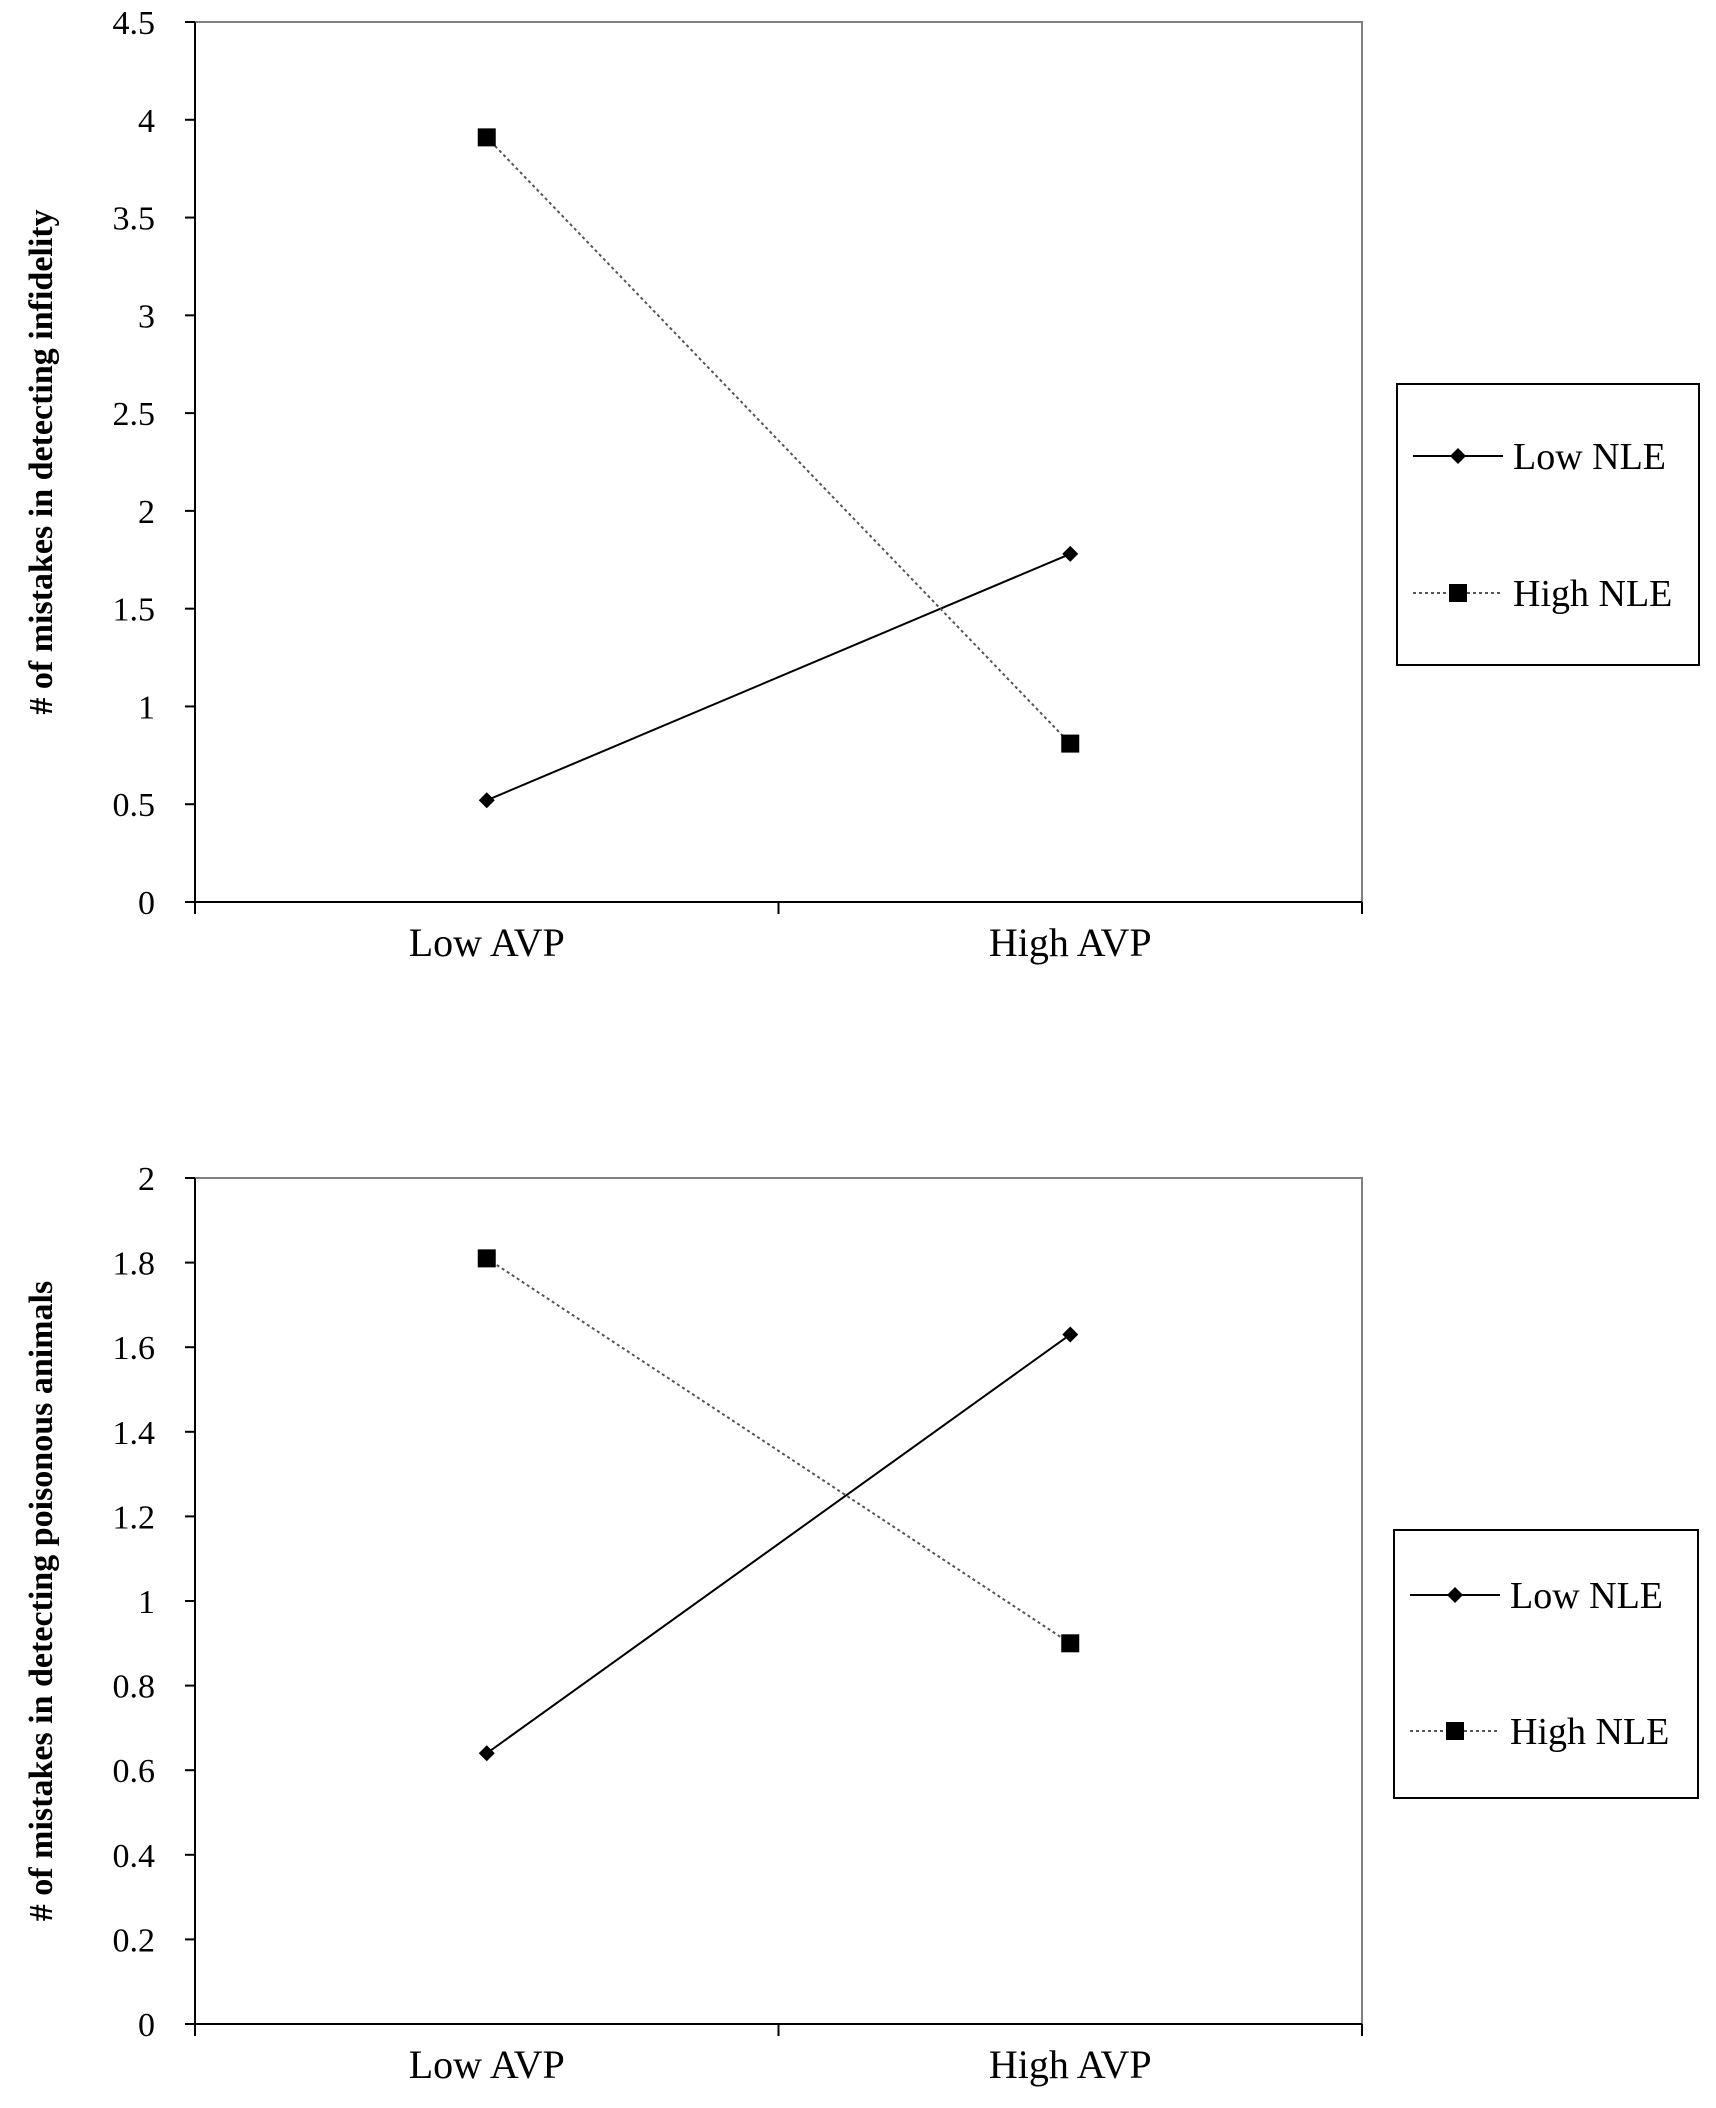 The width and height of the screenshot is (1716, 2108). What do you see at coordinates (134, 1687) in the screenshot?
I see `y-tick-label: 0.8` at bounding box center [134, 1687].